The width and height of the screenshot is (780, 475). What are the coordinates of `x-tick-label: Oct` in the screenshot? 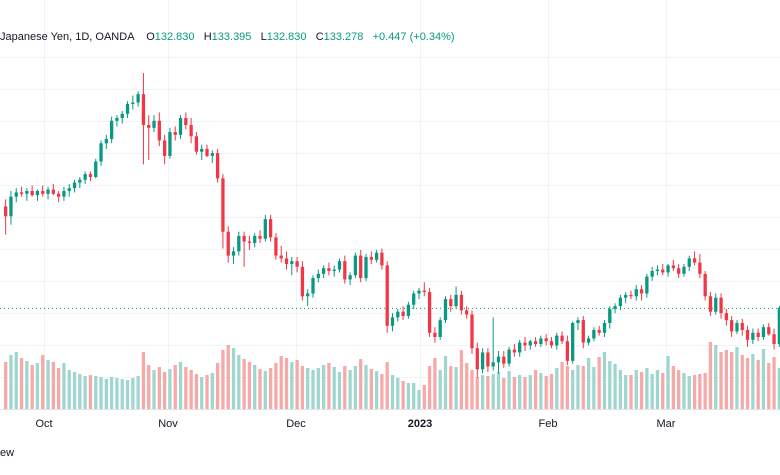 It's located at (43, 424).